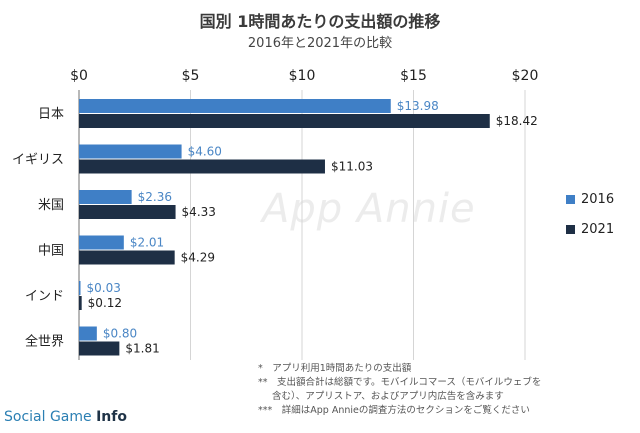 The image size is (640, 433). Describe the element at coordinates (38, 160) in the screenshot. I see `category-label: イギリス` at that location.